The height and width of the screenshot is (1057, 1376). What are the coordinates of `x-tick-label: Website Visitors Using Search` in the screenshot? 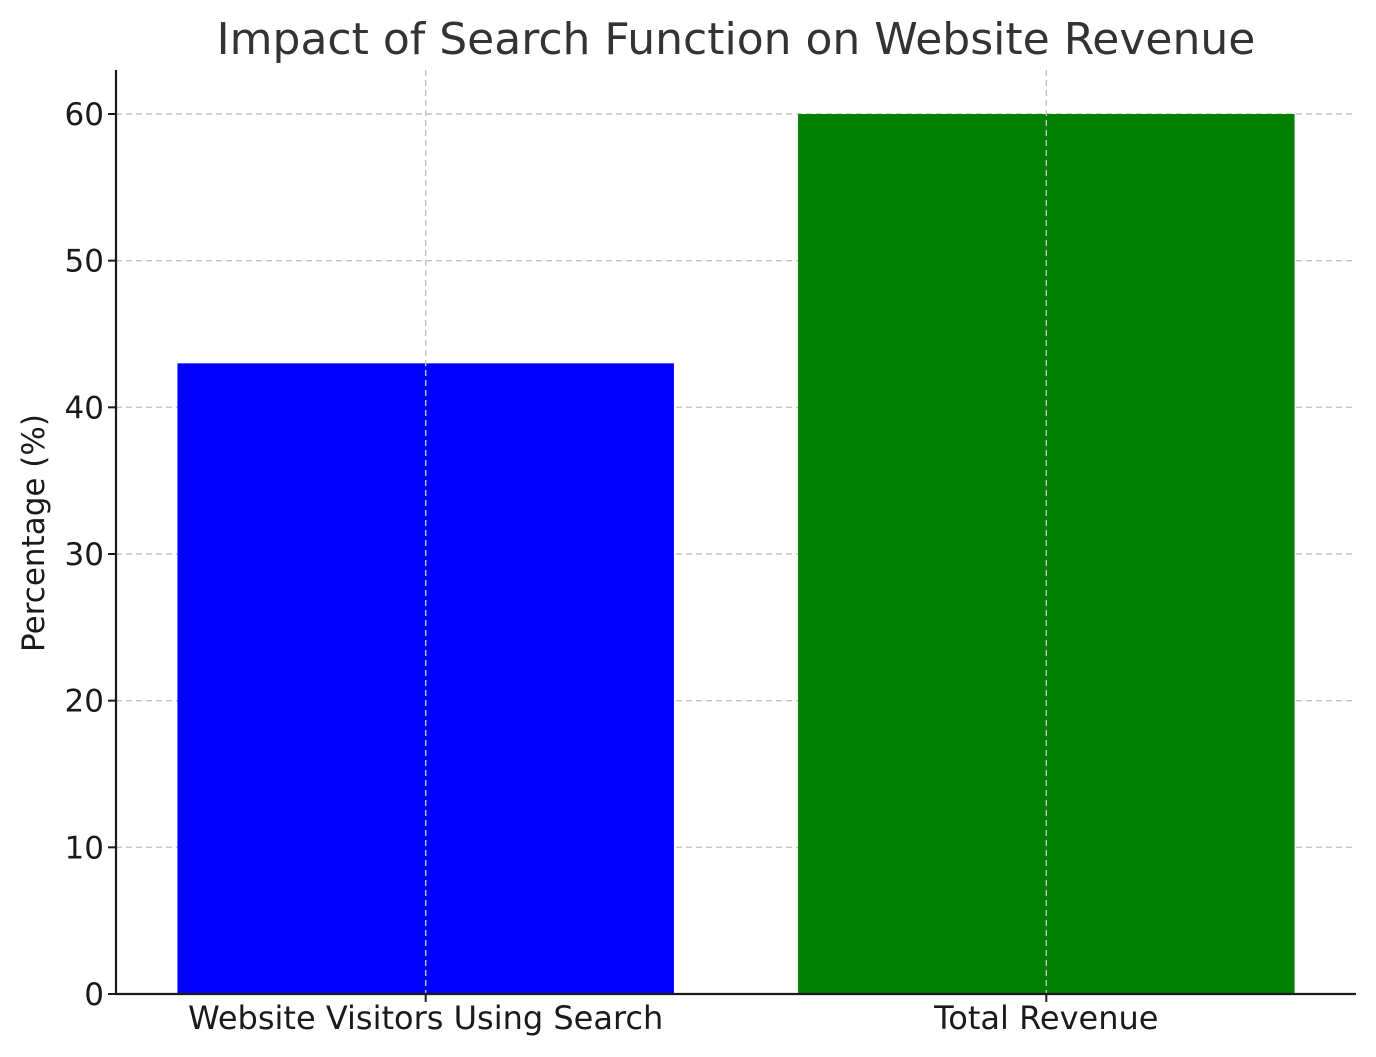 It's located at (425, 1018).